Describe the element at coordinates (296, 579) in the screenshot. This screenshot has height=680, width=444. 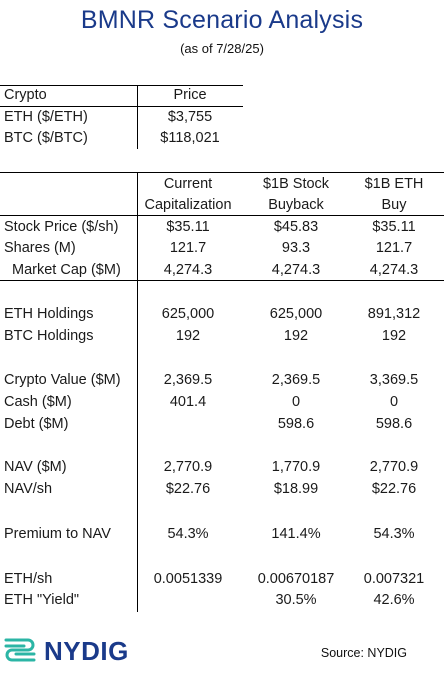
I see `table-cell: 0.00670187` at that location.